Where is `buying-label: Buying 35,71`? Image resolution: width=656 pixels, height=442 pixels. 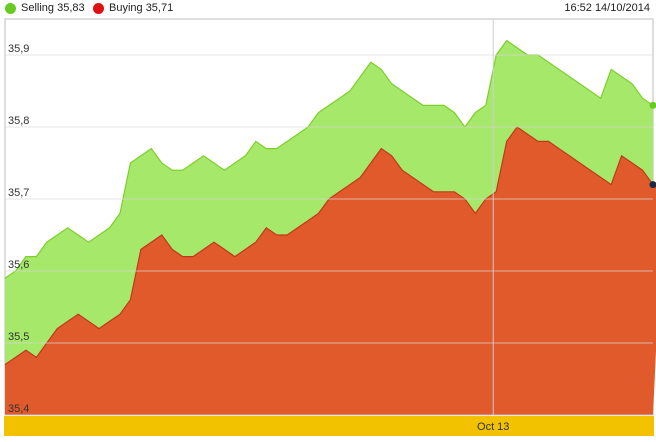
buying-label: Buying 35,71 is located at coordinates (141, 8).